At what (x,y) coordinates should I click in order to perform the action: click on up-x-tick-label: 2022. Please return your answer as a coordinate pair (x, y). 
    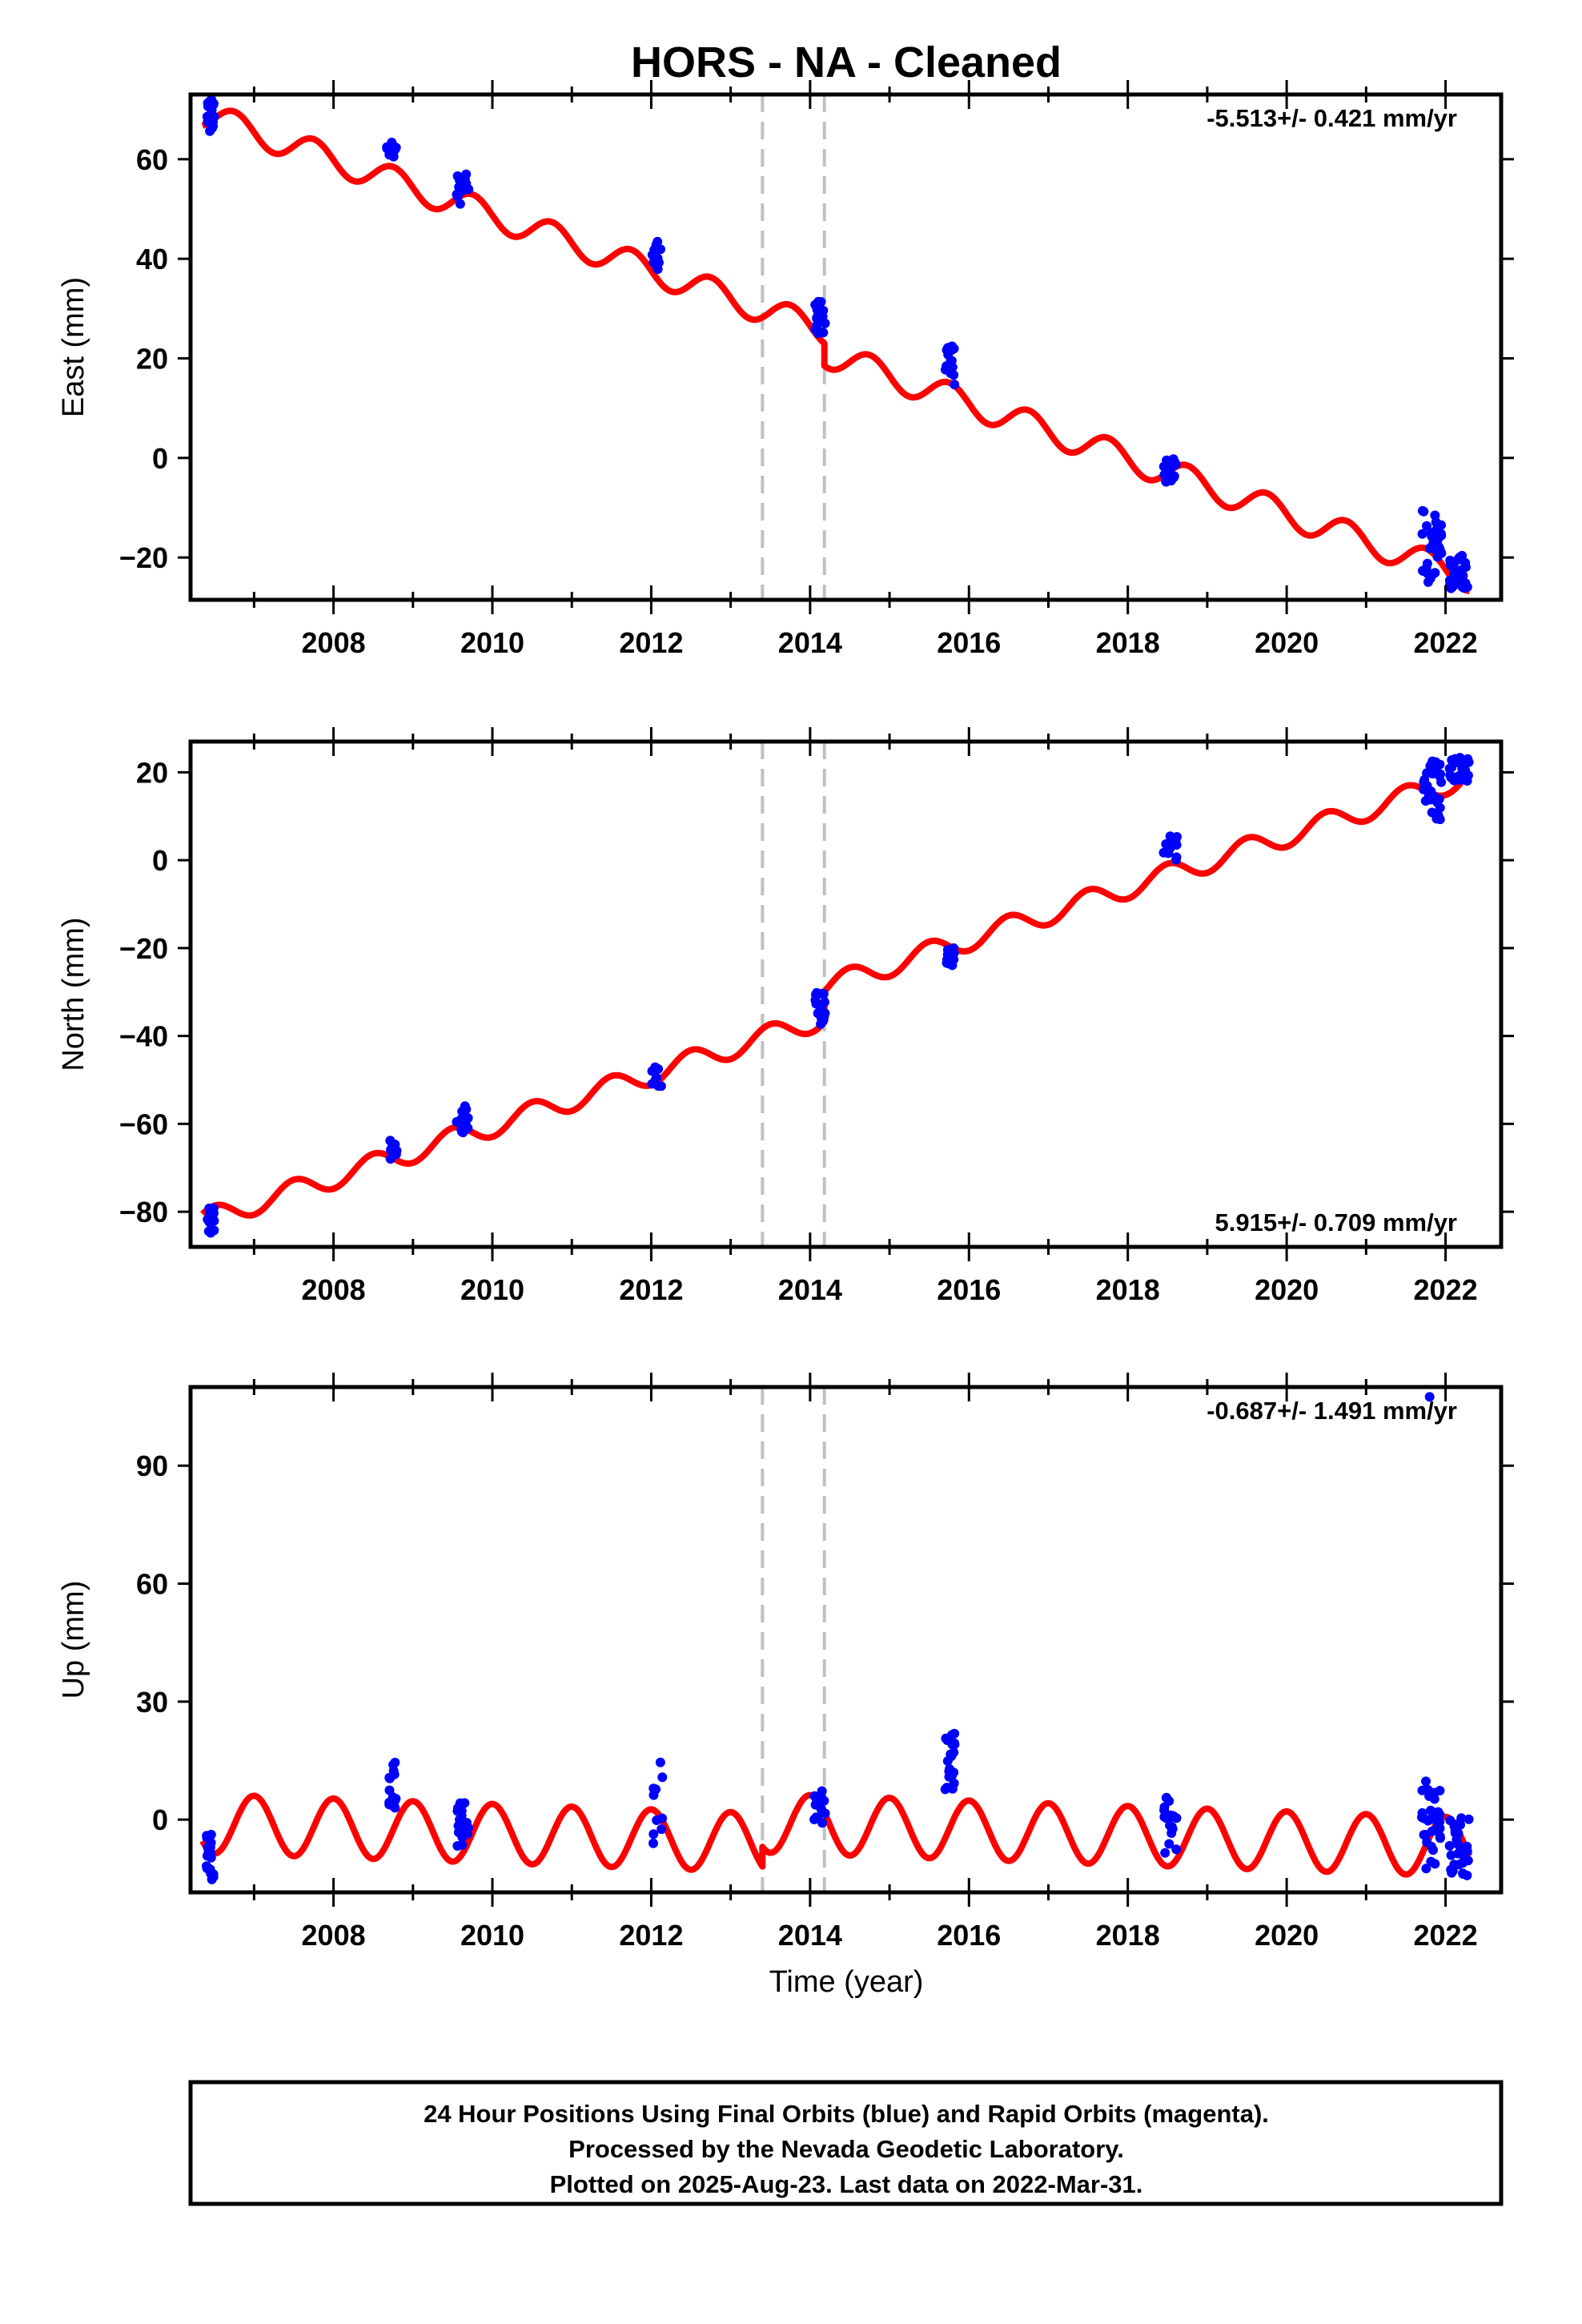
    Looking at the image, I should click on (1446, 1936).